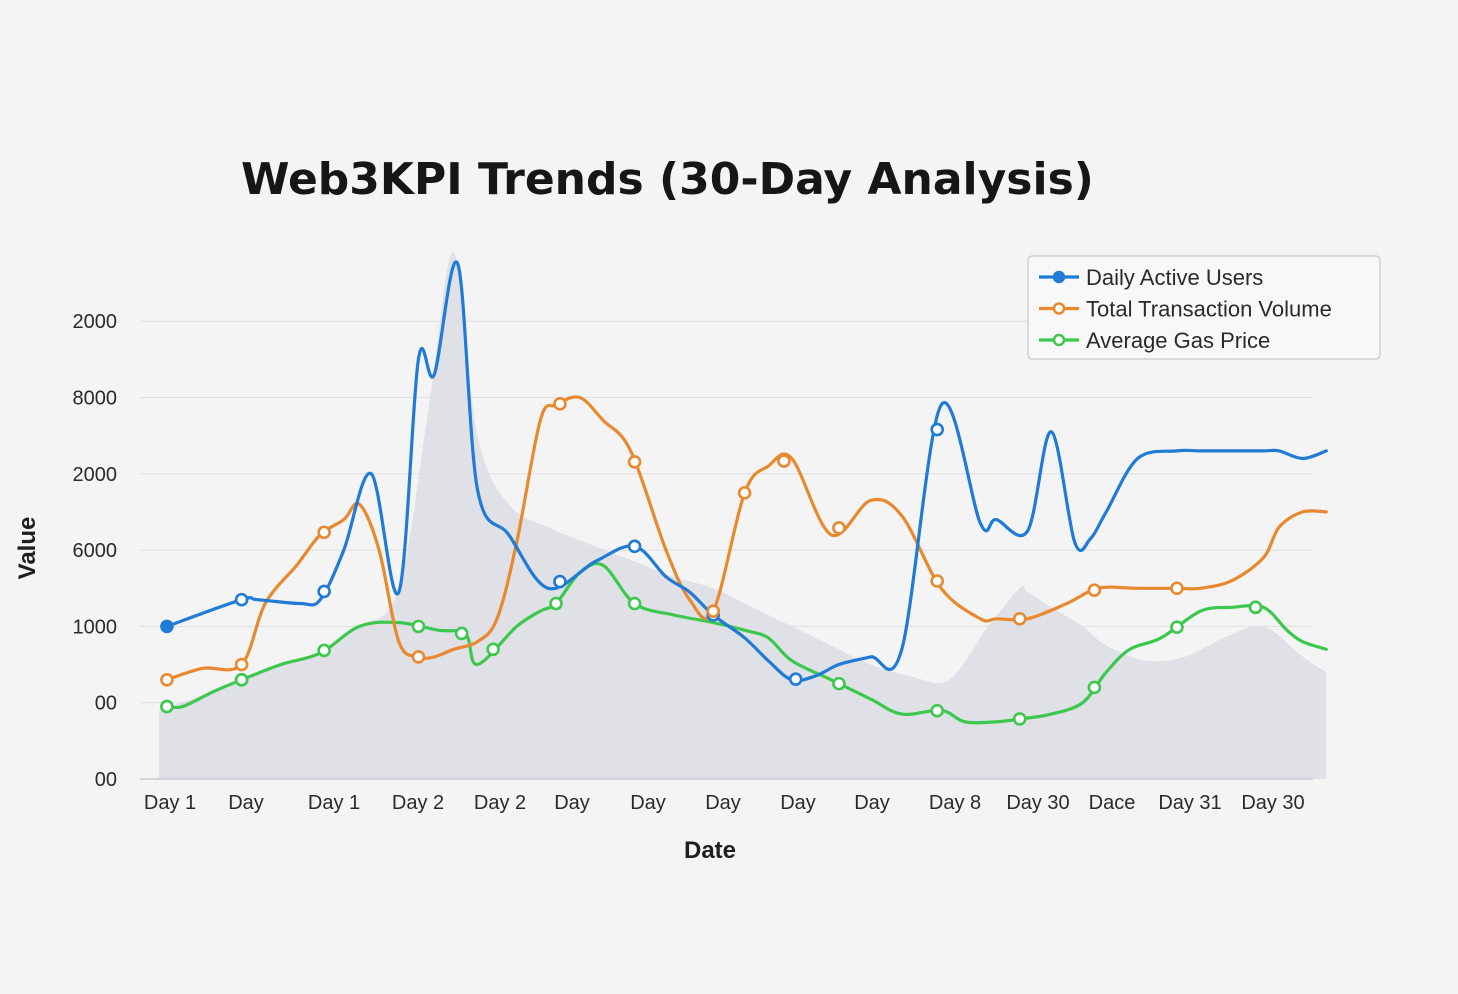  I want to click on y-tick-label: 8000, so click(95, 399).